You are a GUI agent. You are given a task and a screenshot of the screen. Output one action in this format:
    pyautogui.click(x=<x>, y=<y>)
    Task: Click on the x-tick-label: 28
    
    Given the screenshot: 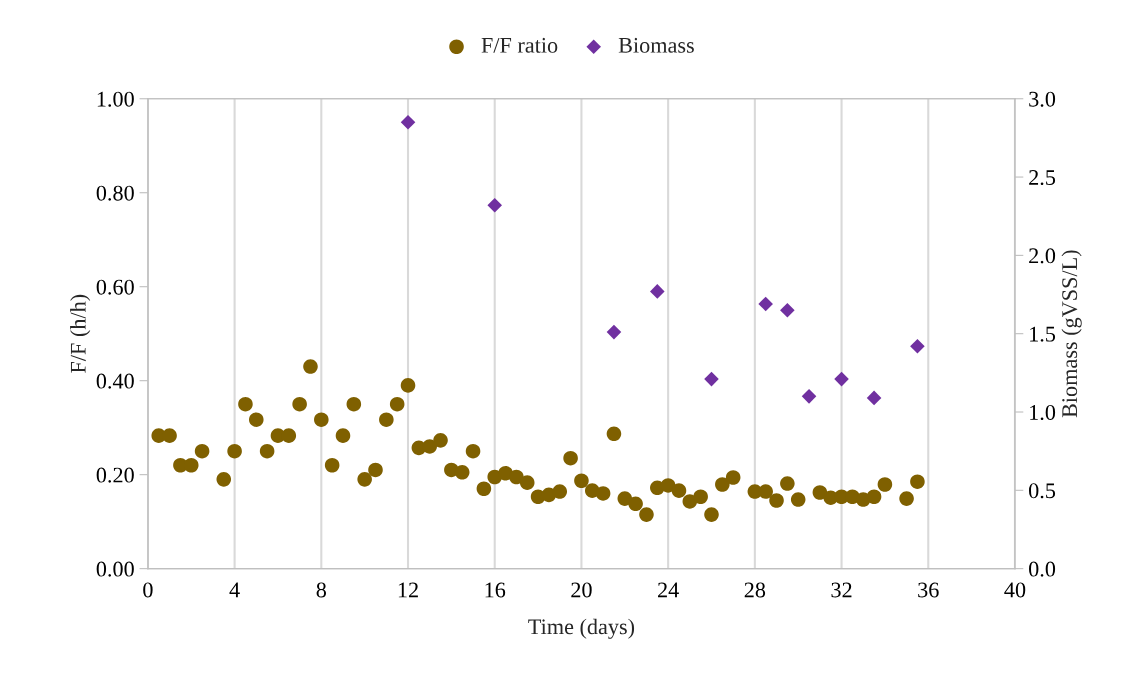 What is the action you would take?
    pyautogui.click(x=755, y=590)
    